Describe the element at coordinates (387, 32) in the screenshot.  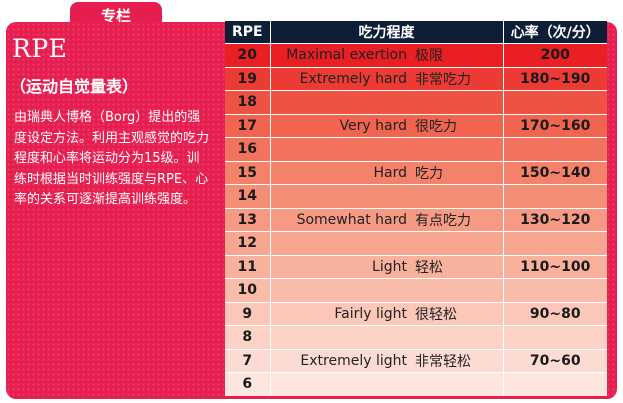
I see `header-effort: 吃力程度` at that location.